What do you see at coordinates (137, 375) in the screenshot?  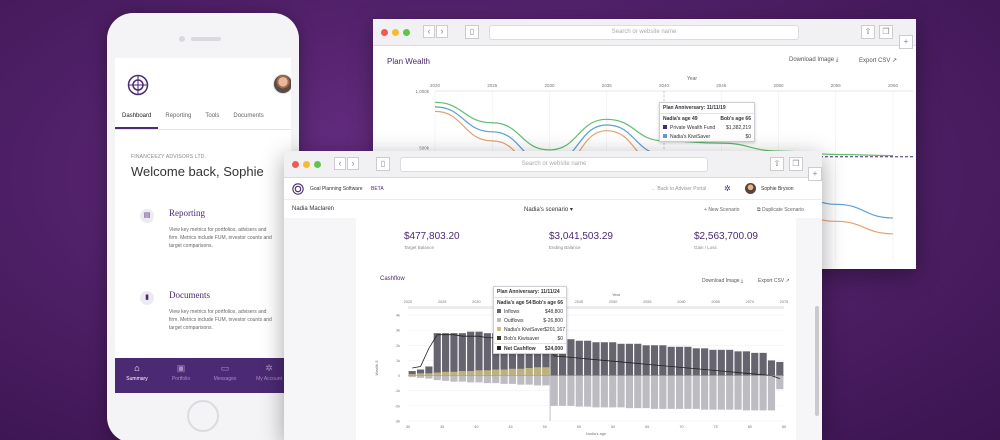 I see `nav-summary: ⌂ Summary` at bounding box center [137, 375].